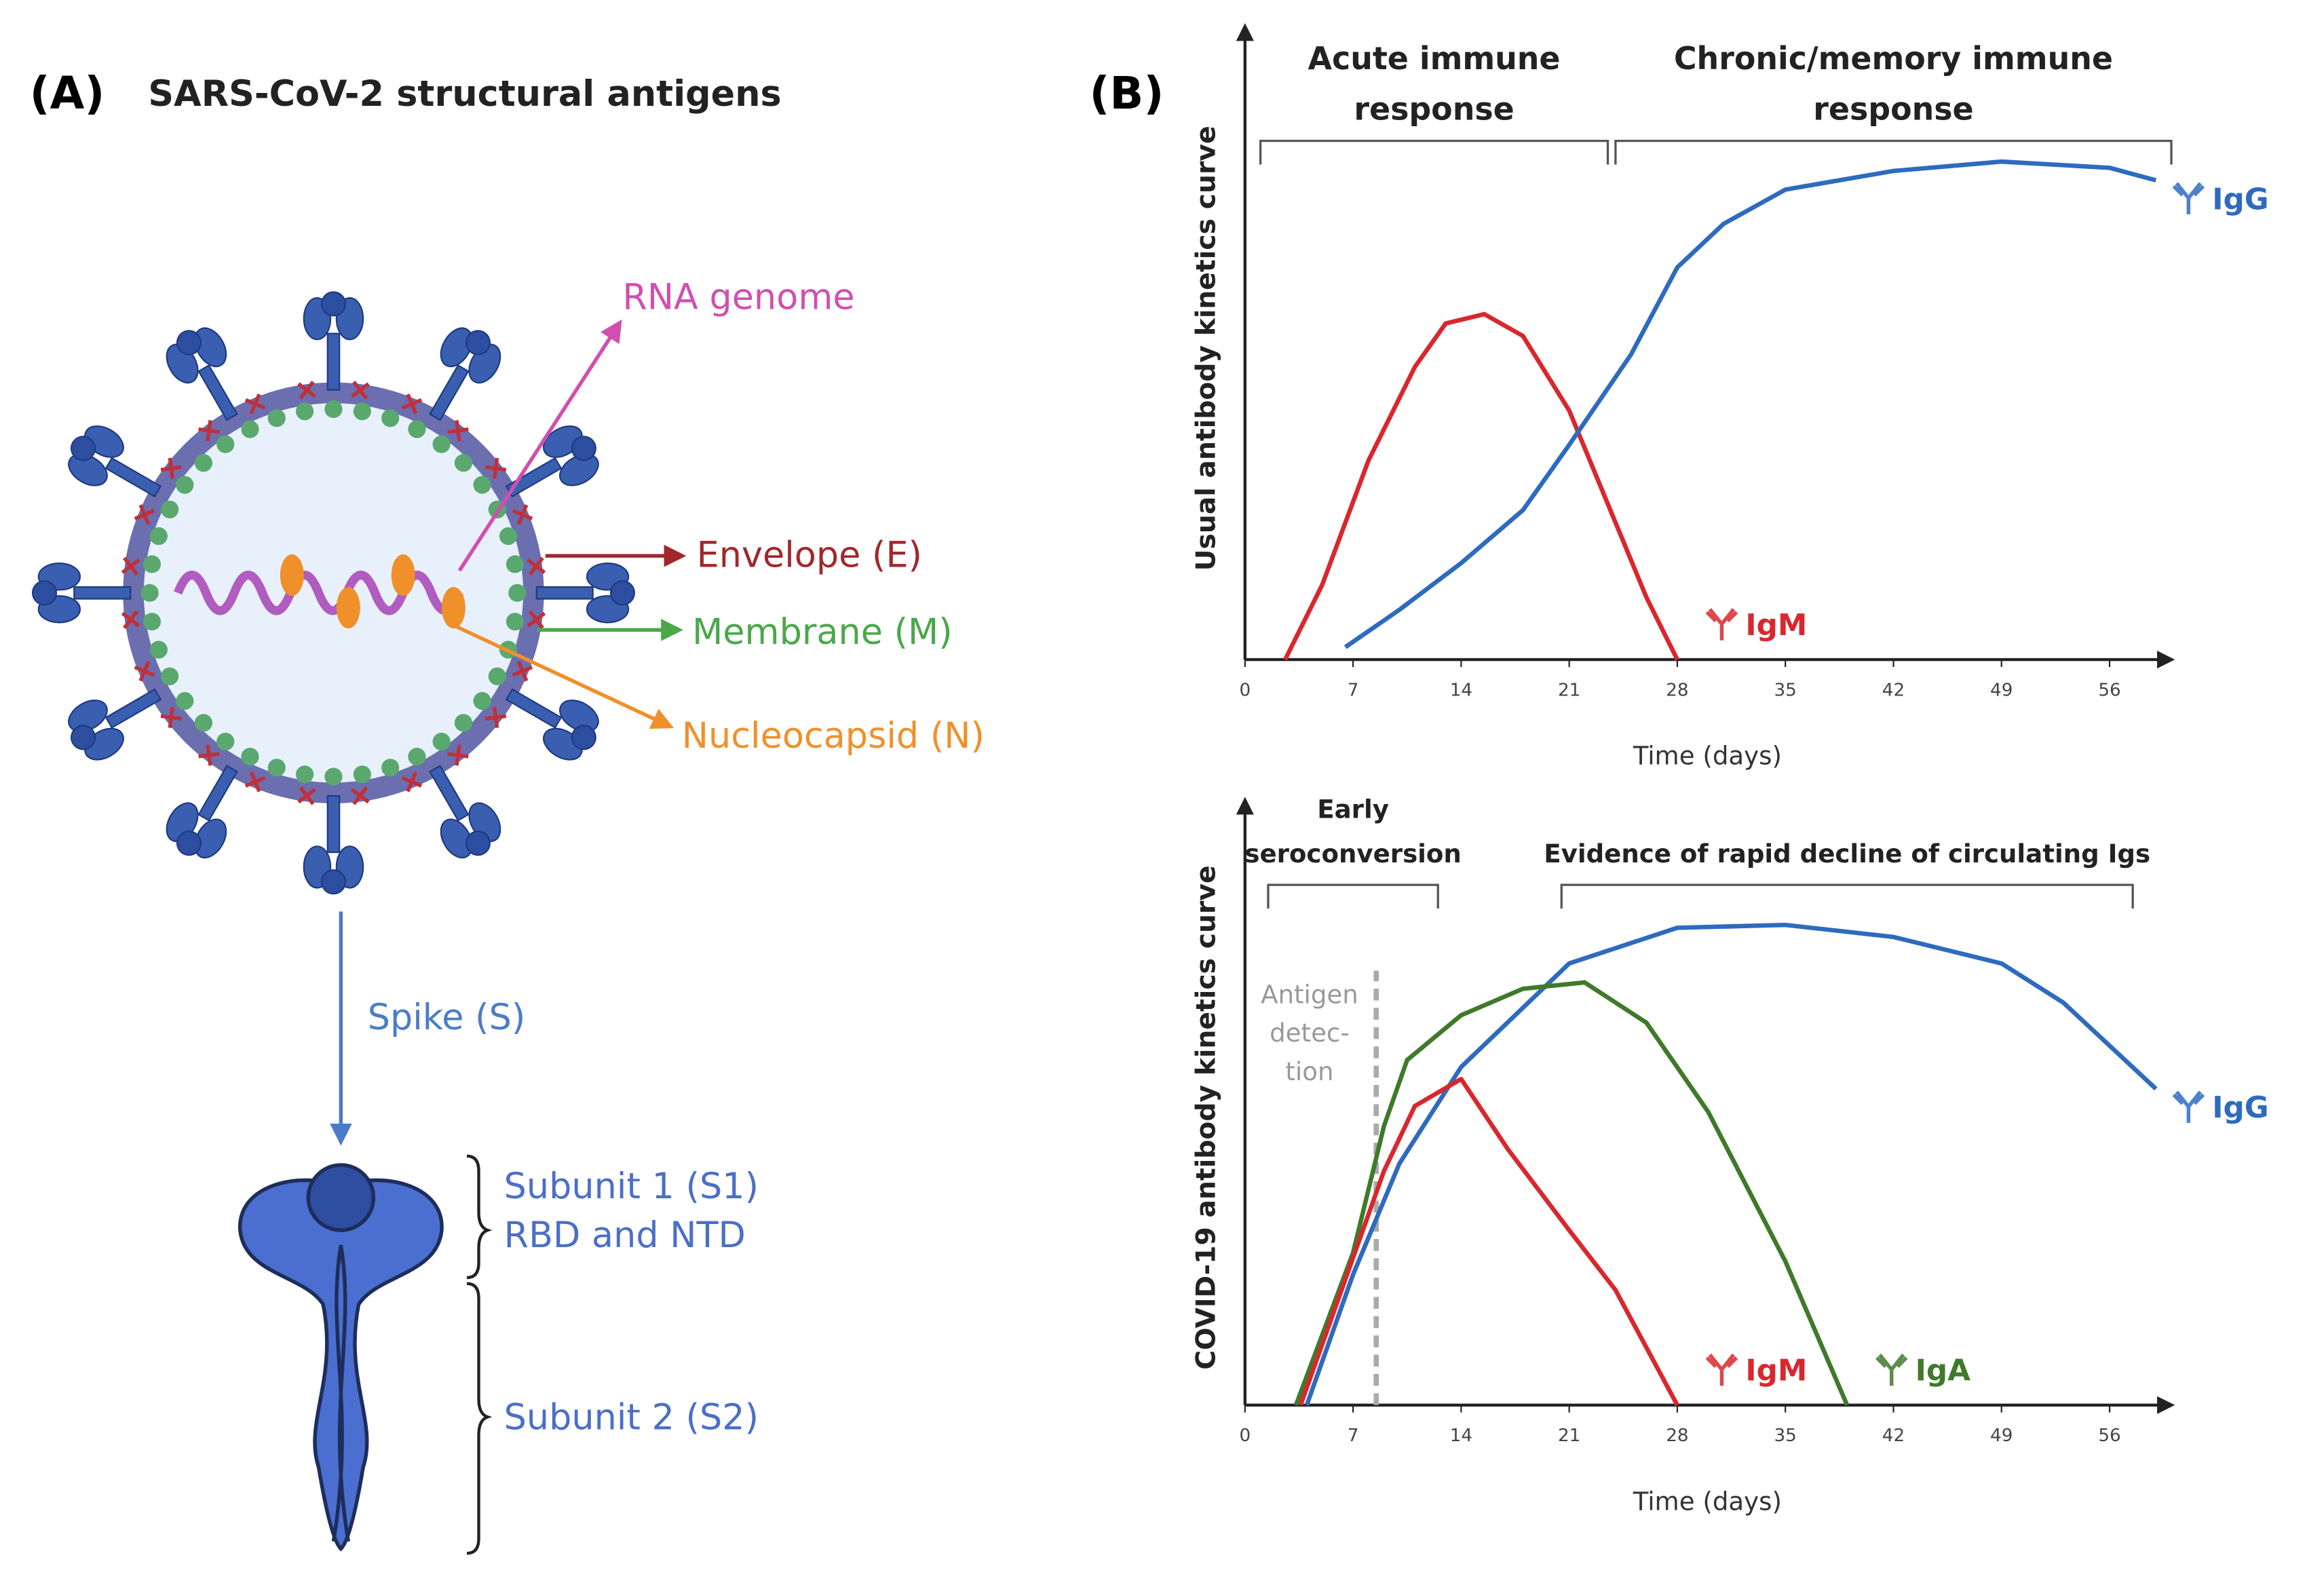 This screenshot has height=1583, width=2324. I want to click on reference-label: Antigen, so click(1309, 994).